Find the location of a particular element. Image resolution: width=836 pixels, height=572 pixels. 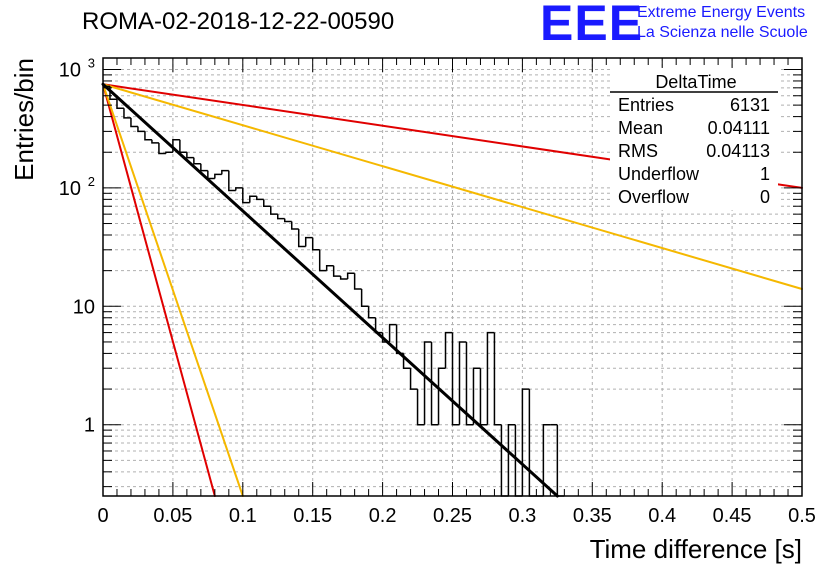

stats-row-label: Entries is located at coordinates (646, 105).